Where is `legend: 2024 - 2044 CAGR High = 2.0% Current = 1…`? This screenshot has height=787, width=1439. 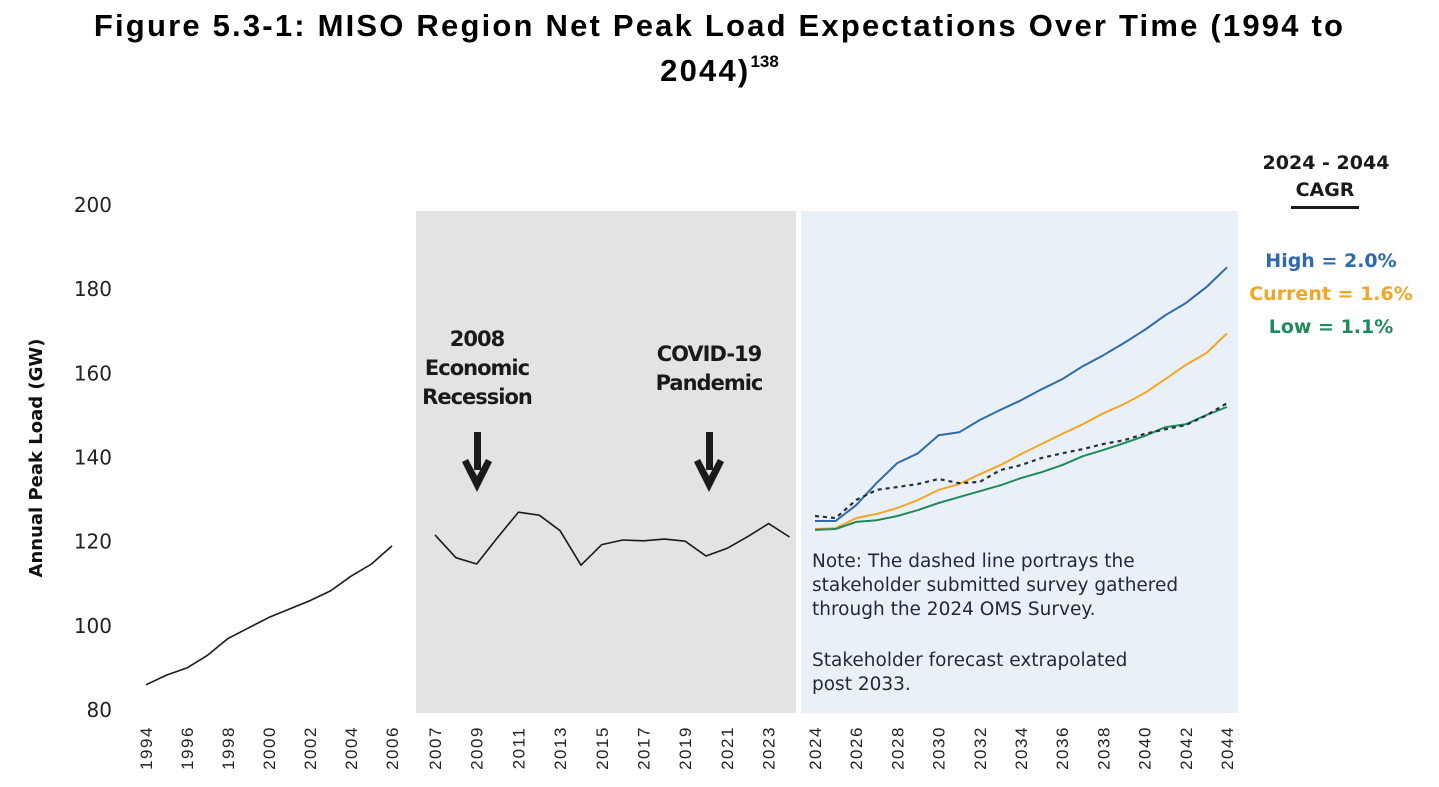 legend: 2024 - 2044 CAGR High = 2.0% Current = 1… is located at coordinates (1331, 245).